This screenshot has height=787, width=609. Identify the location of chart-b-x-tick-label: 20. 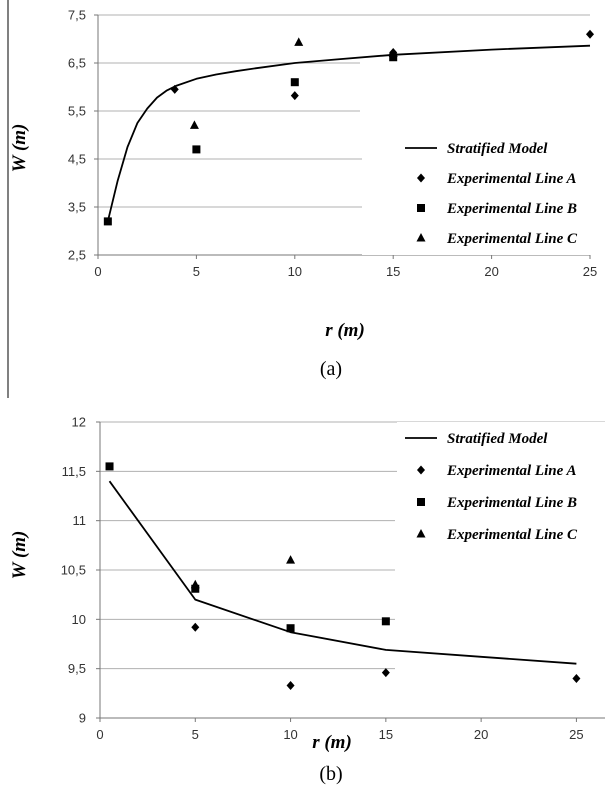
(481, 734).